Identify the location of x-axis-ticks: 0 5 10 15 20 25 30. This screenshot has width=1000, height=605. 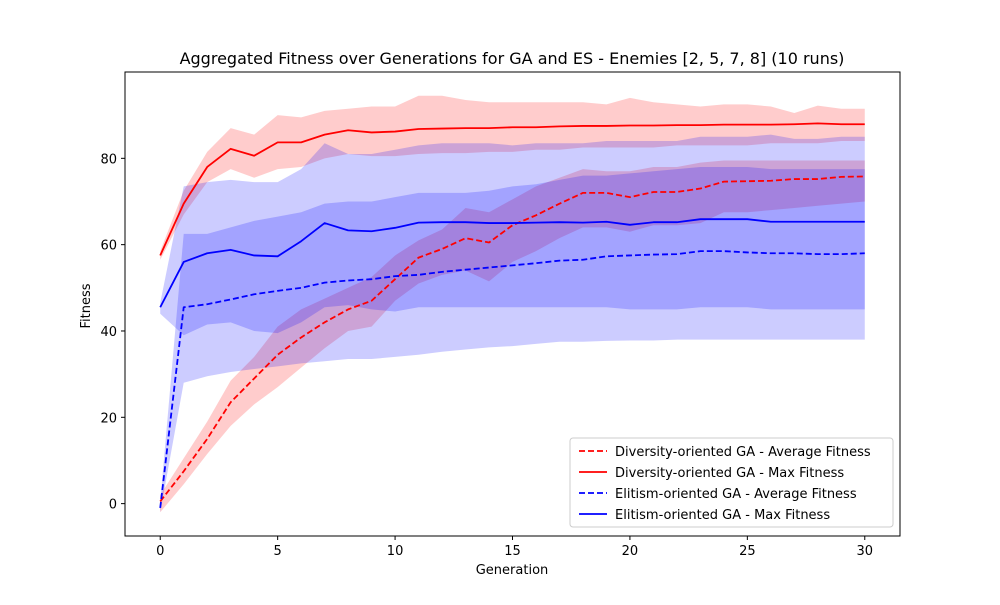
(514, 547).